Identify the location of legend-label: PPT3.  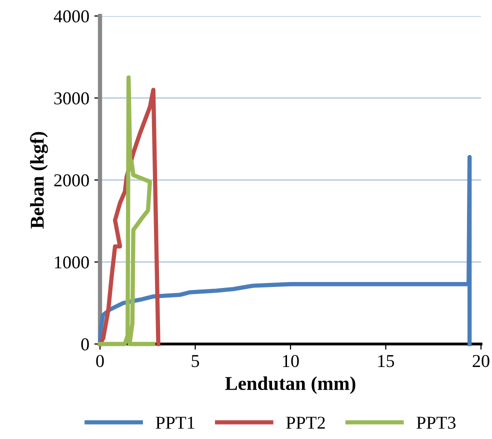
(436, 422).